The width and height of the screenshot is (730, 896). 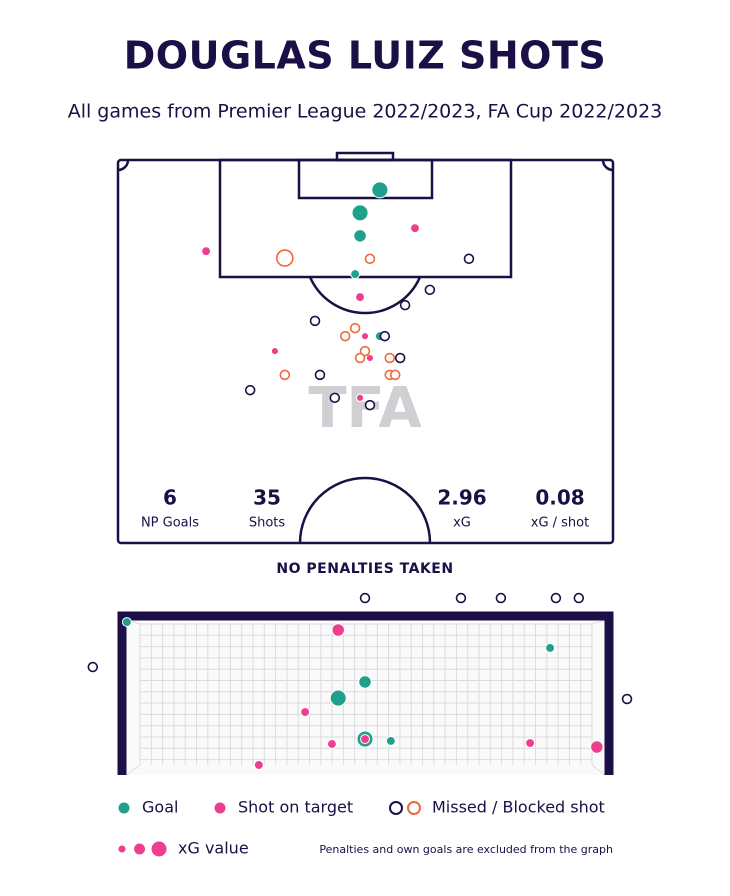 I want to click on goal-posts, so click(x=365, y=693).